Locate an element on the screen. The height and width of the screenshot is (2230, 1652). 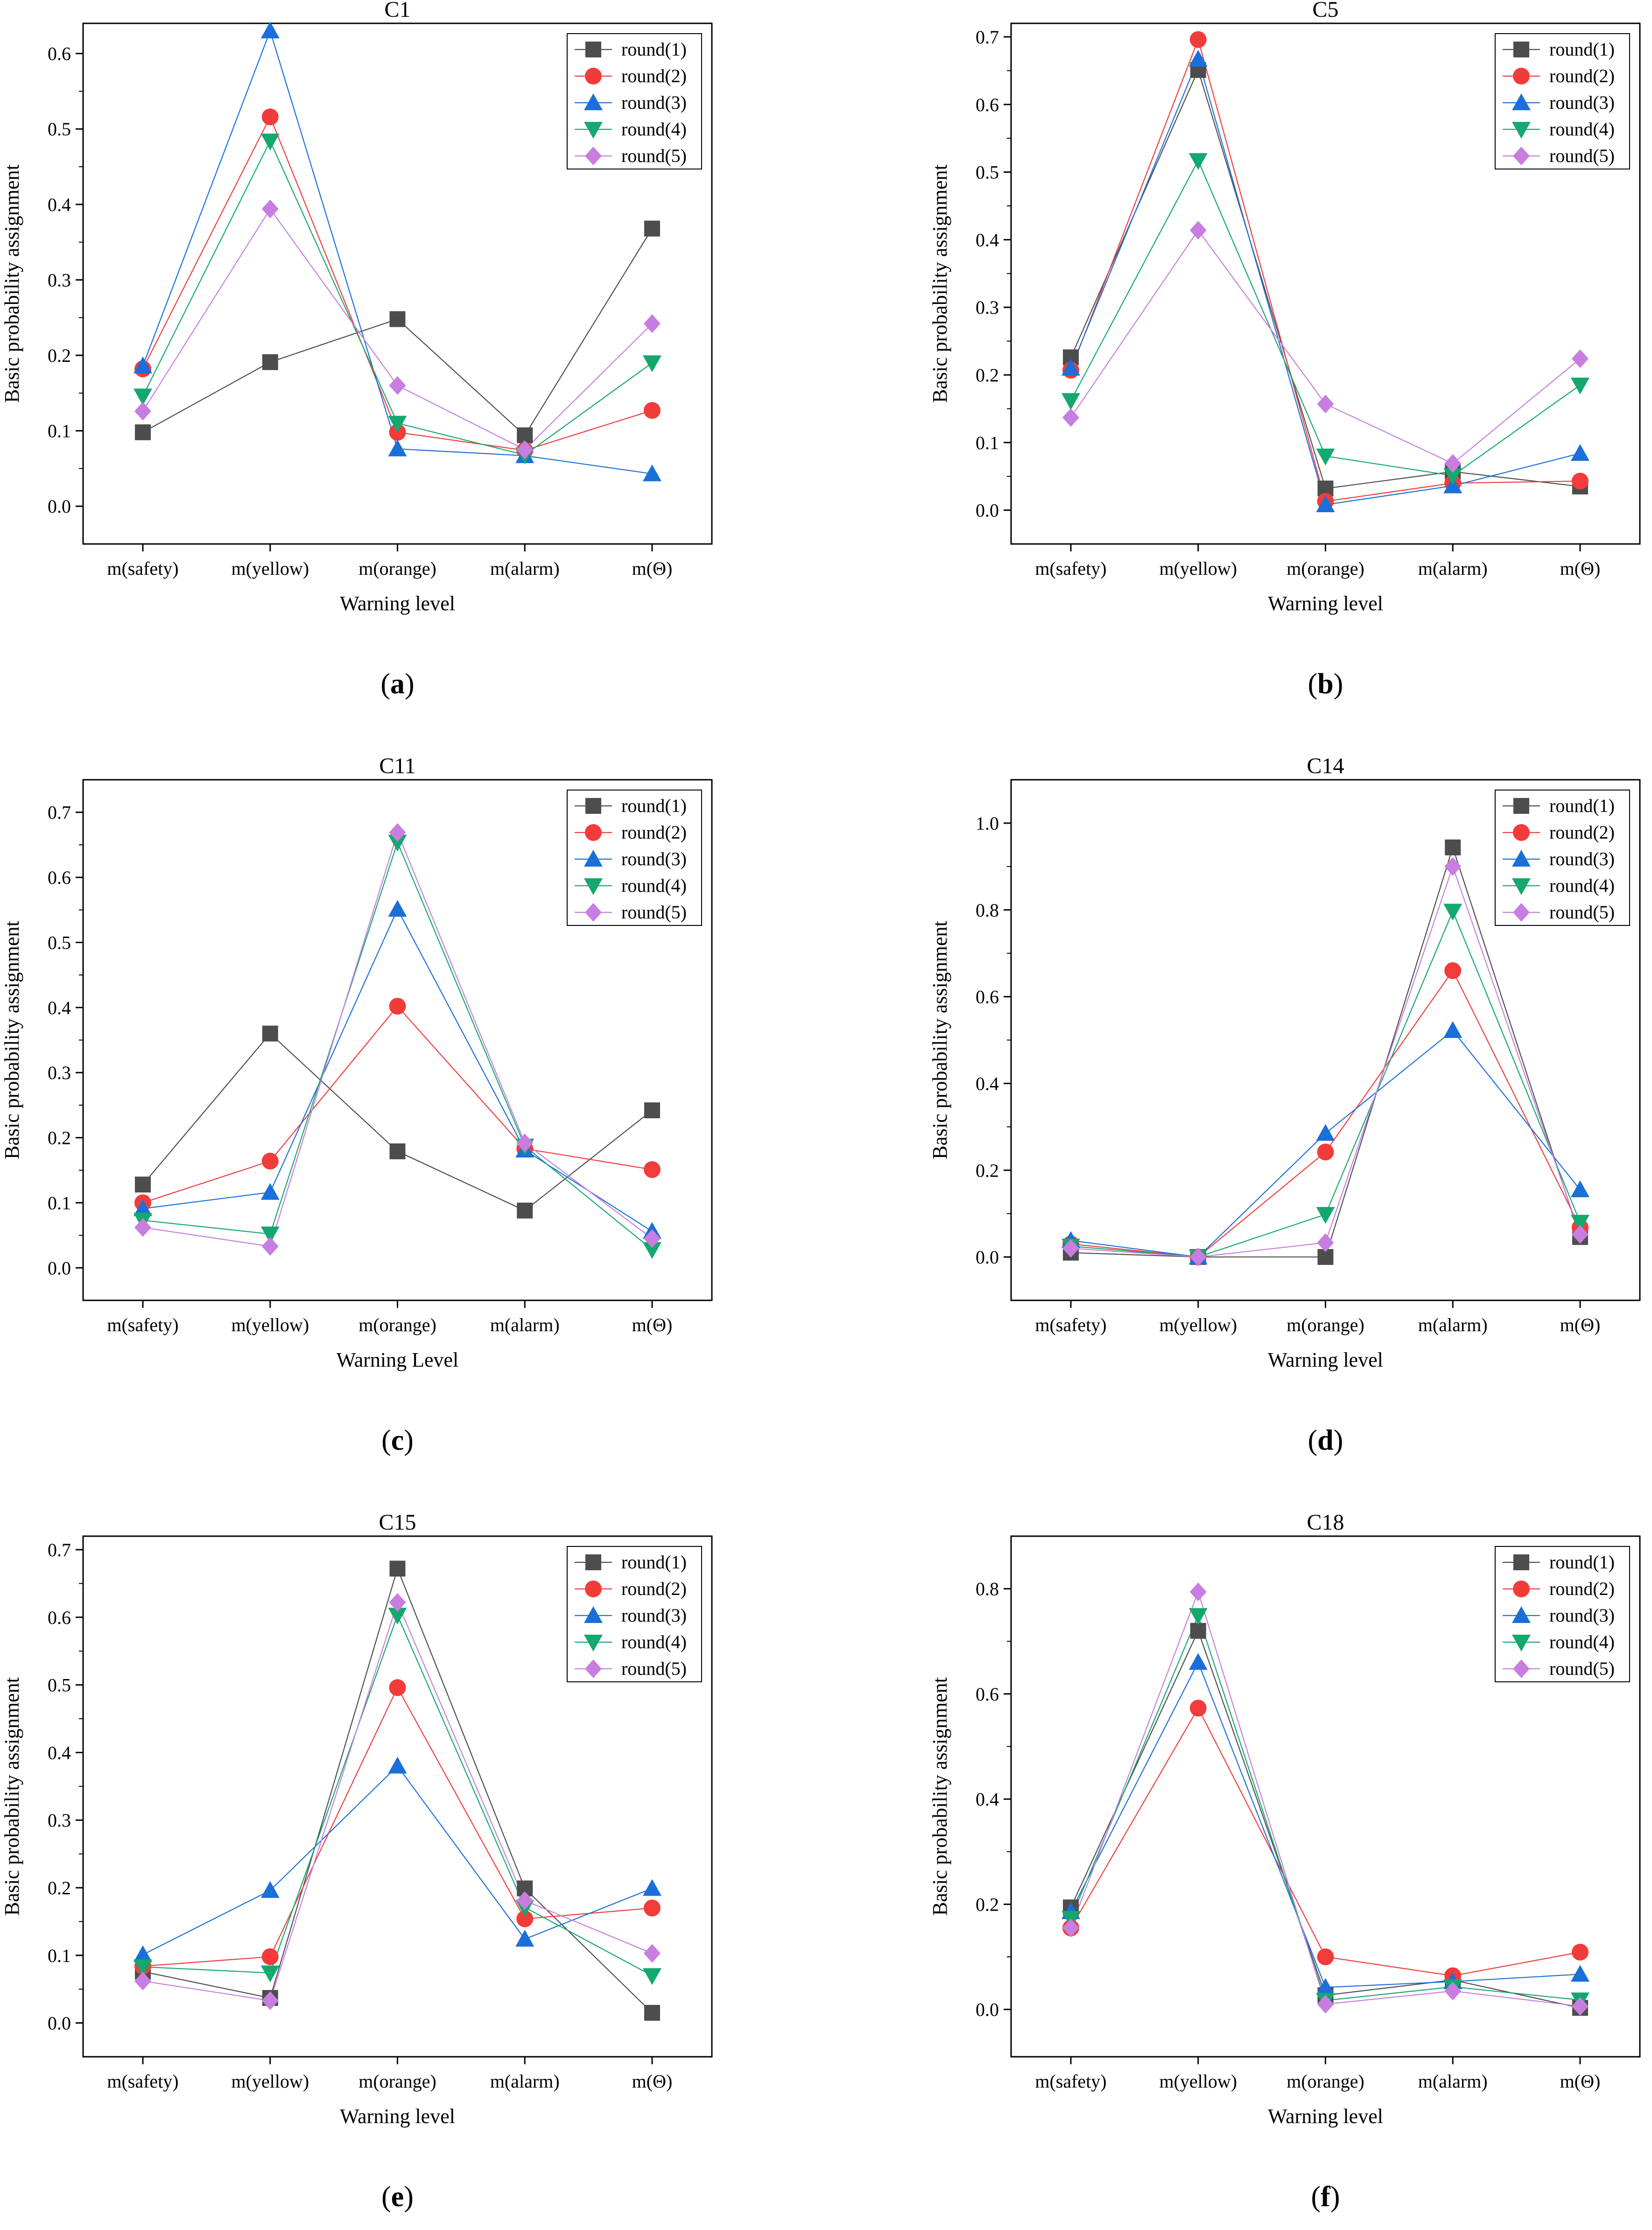
y-tick-label: 0.6 is located at coordinates (987, 104).